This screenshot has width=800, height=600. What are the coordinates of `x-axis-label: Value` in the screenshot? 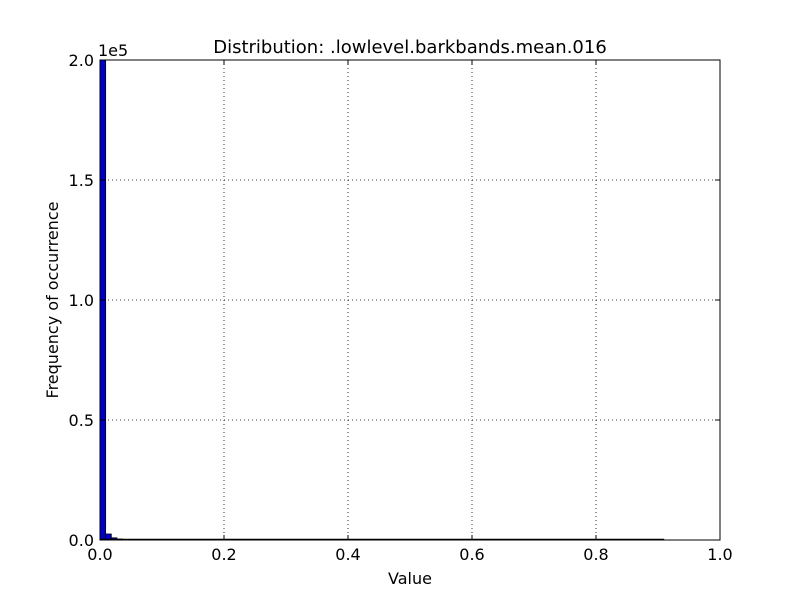 It's located at (410, 578).